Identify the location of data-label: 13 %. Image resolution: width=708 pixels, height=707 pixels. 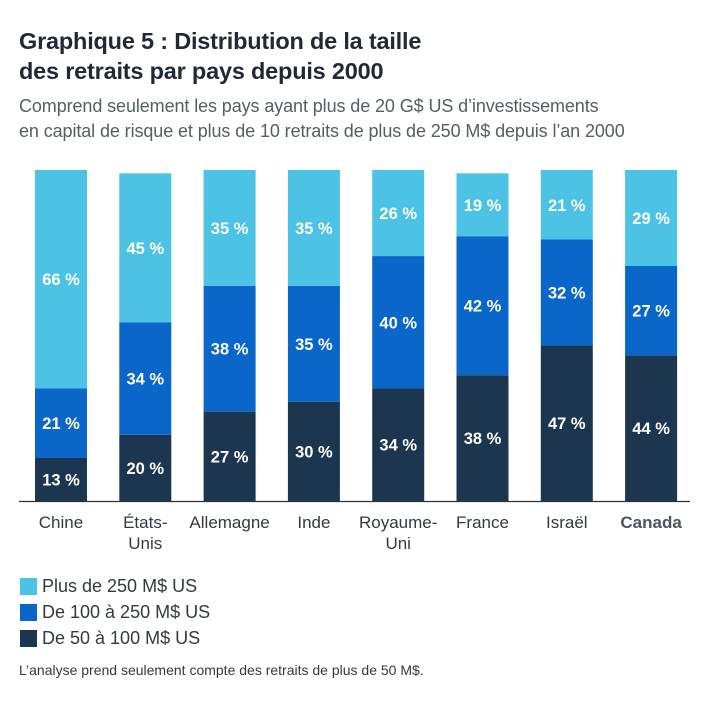
(61, 480).